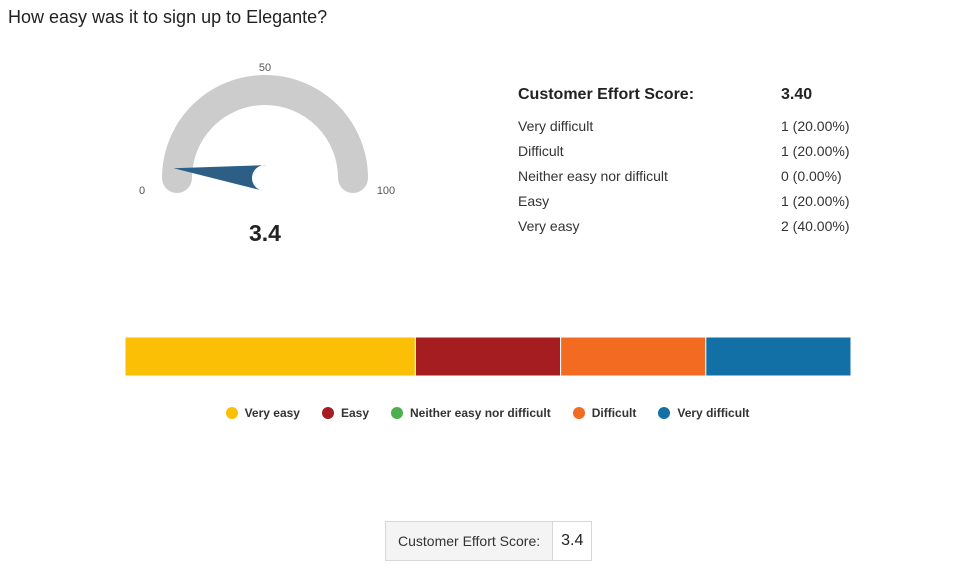 The height and width of the screenshot is (574, 975). What do you see at coordinates (606, 94) in the screenshot?
I see `summary-header-label: Customer Effort Score:` at bounding box center [606, 94].